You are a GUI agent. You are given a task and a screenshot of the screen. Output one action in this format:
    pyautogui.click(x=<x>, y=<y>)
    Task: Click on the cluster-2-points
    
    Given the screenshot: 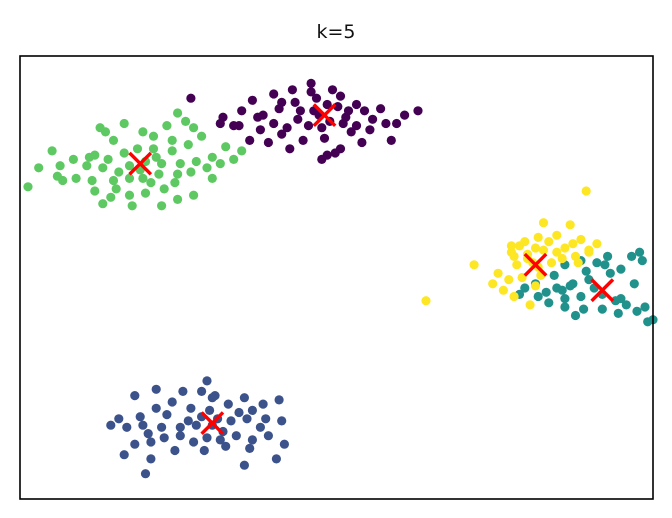 What is the action you would take?
    pyautogui.click(x=586, y=287)
    